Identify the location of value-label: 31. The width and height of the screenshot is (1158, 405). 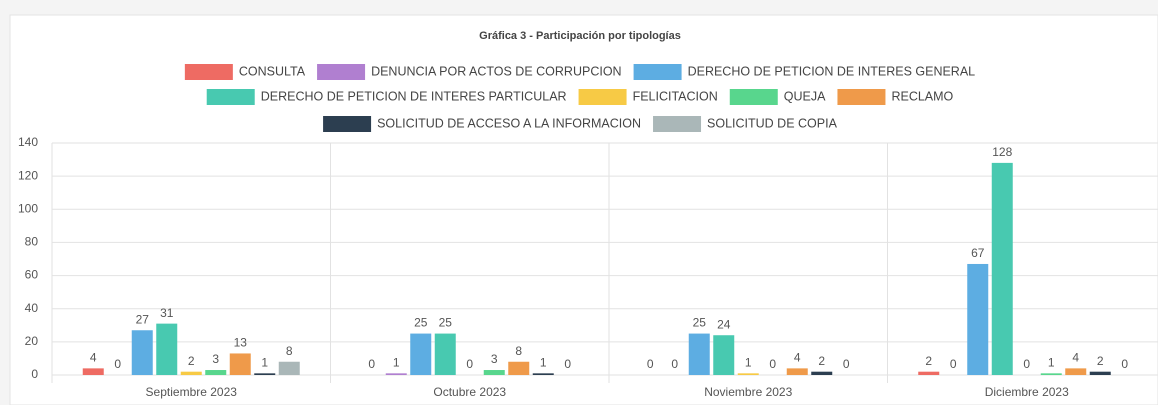
(167, 313).